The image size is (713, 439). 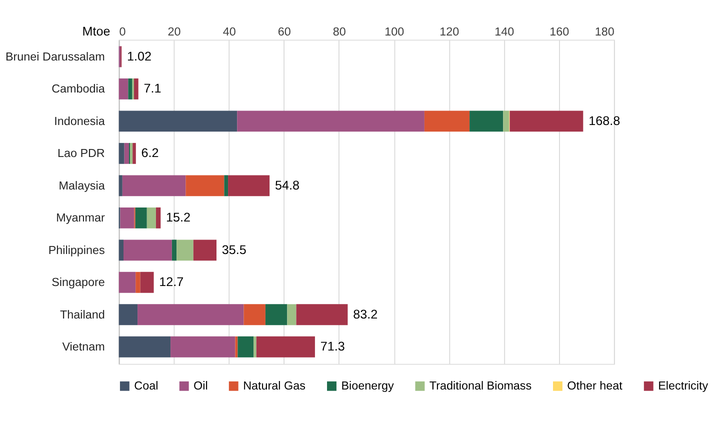 I want to click on total-label: 7.1, so click(x=153, y=89).